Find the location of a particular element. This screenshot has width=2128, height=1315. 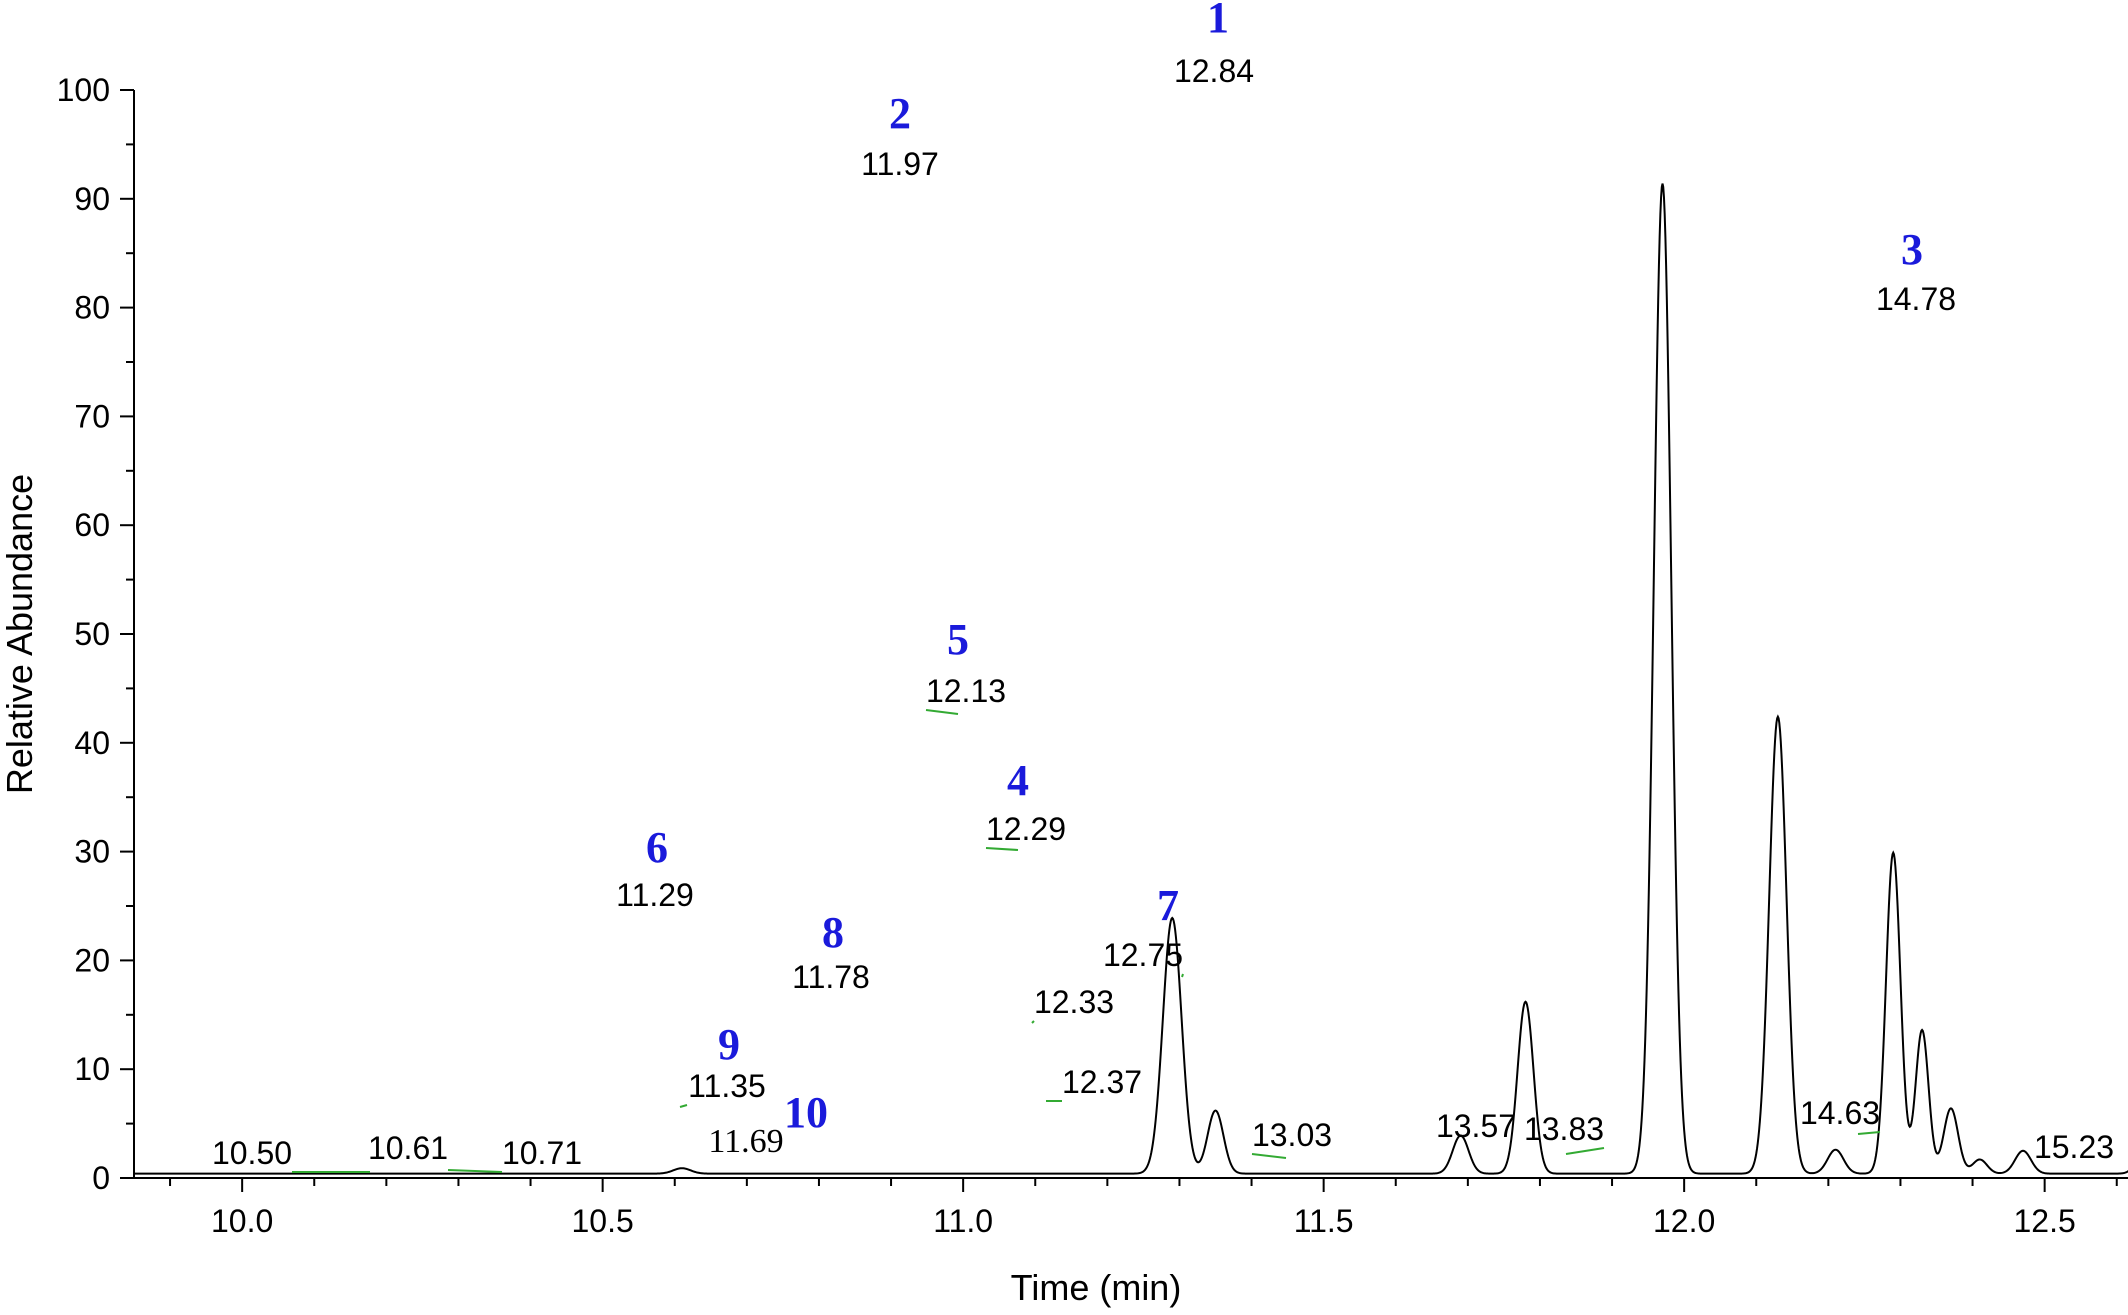

y-tick-label: 10 is located at coordinates (92, 1069).